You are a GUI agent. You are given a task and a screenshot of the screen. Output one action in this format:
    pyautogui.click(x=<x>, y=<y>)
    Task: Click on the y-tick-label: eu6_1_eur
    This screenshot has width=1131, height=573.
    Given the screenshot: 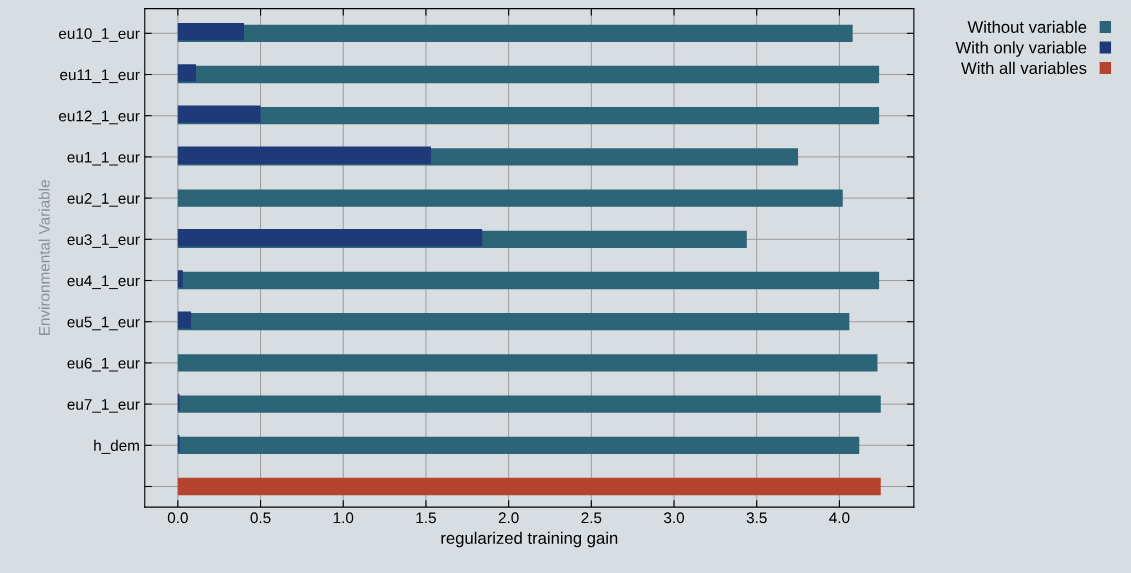 What is the action you would take?
    pyautogui.click(x=103, y=364)
    